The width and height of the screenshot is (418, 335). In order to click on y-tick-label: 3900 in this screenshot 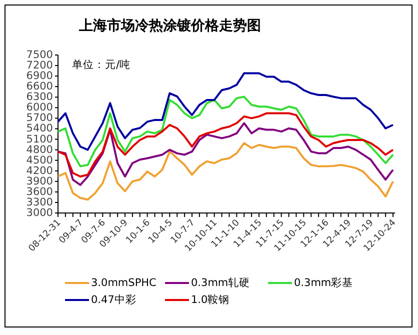, I will do `click(39, 181)`.